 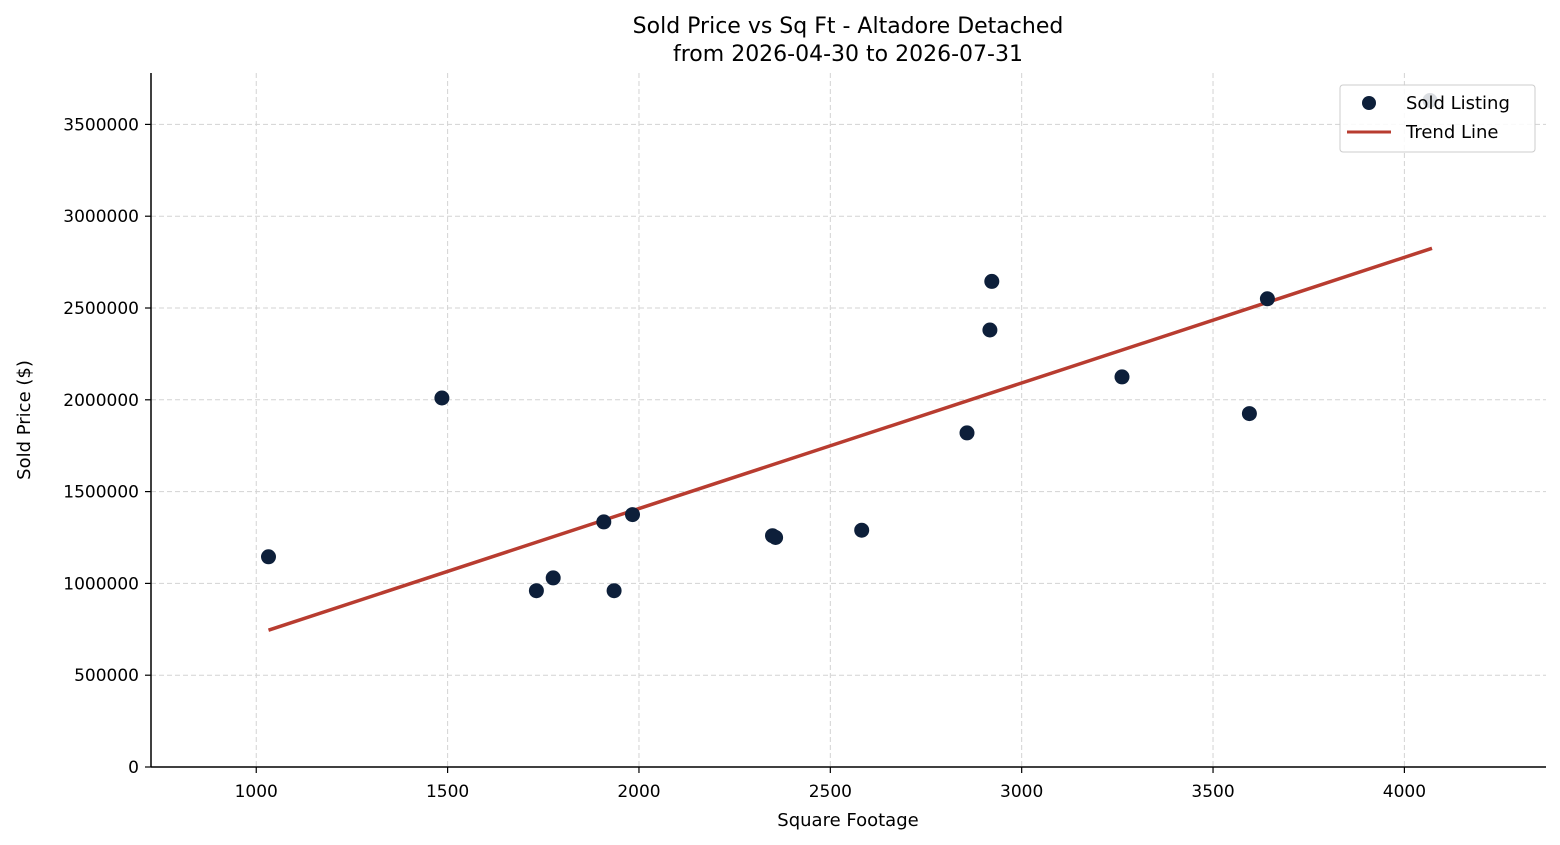 I want to click on y-tick-label: 3500000, so click(x=101, y=125).